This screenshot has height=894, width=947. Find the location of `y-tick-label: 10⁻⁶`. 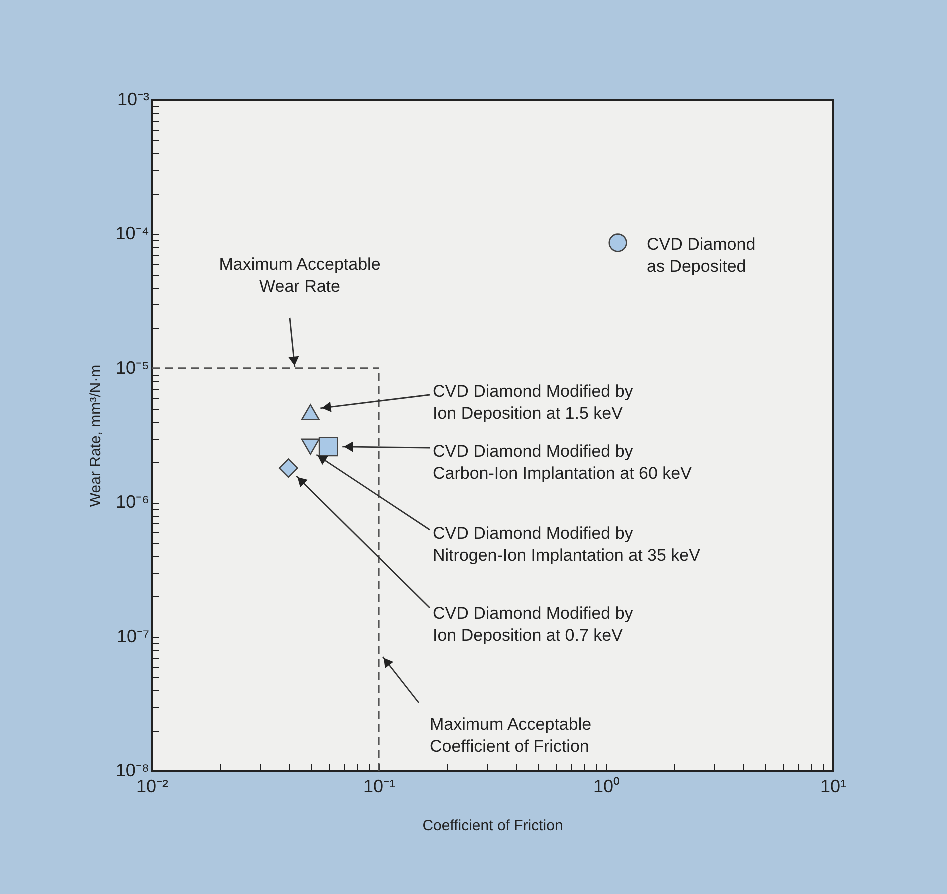

y-tick-label: 10⁻⁶ is located at coordinates (133, 502).